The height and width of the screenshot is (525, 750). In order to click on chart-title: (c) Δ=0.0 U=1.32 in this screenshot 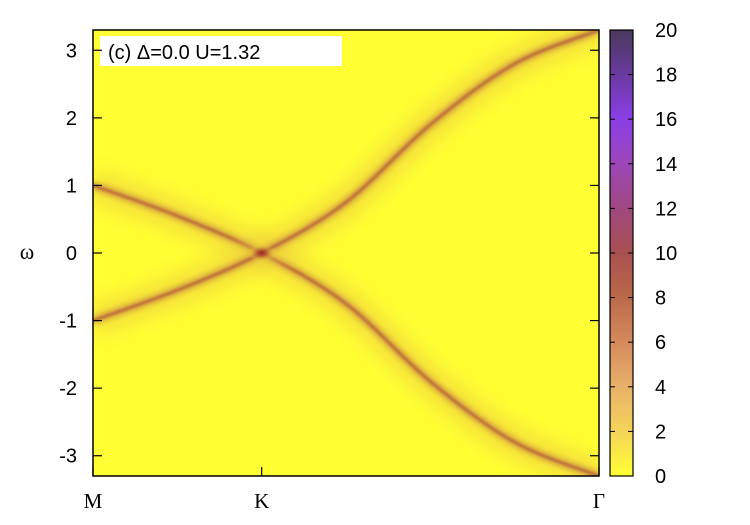, I will do `click(184, 53)`.